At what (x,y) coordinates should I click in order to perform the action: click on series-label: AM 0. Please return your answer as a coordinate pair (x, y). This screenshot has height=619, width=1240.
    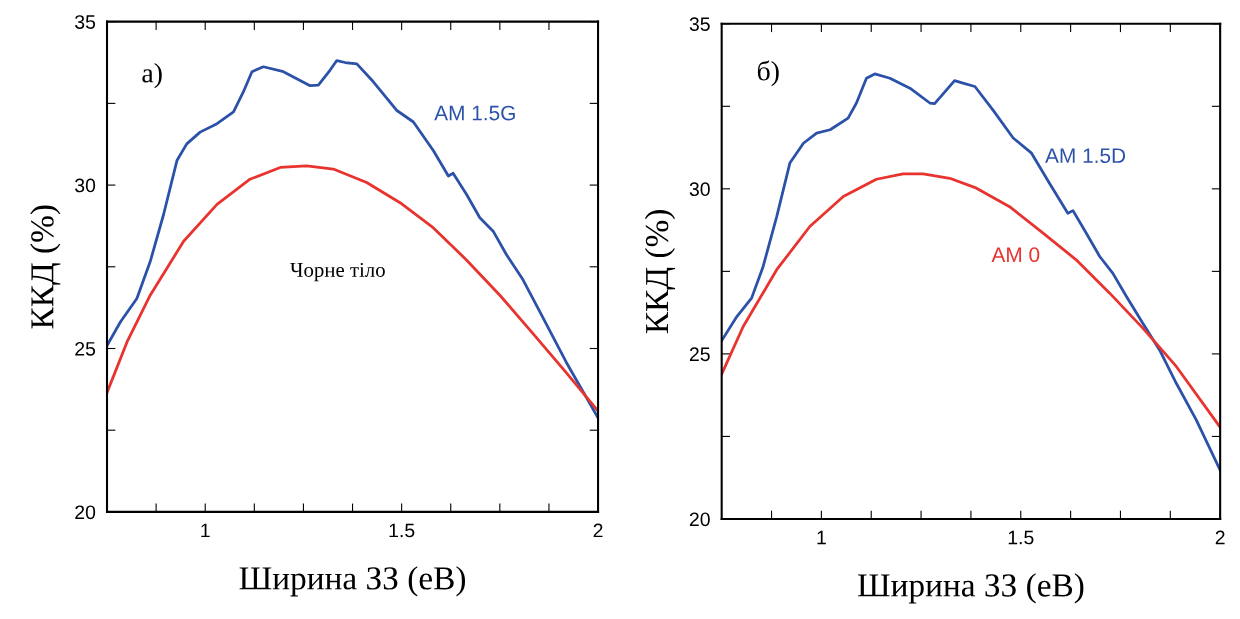
    Looking at the image, I should click on (1015, 255).